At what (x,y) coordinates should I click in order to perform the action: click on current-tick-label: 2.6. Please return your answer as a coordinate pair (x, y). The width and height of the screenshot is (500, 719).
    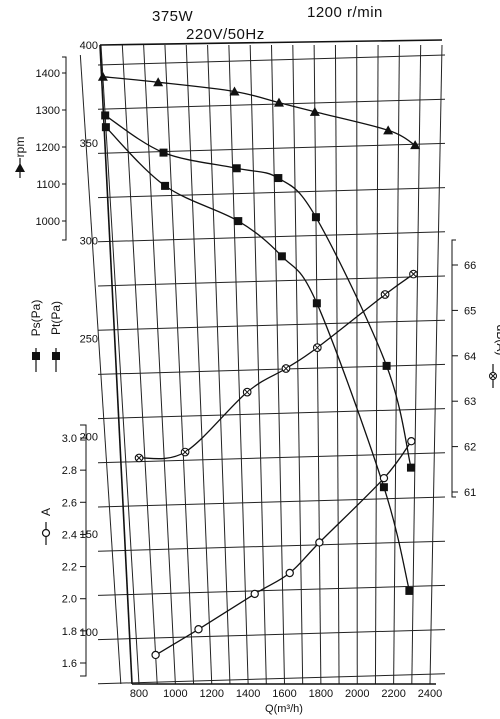
    Looking at the image, I should click on (69, 503).